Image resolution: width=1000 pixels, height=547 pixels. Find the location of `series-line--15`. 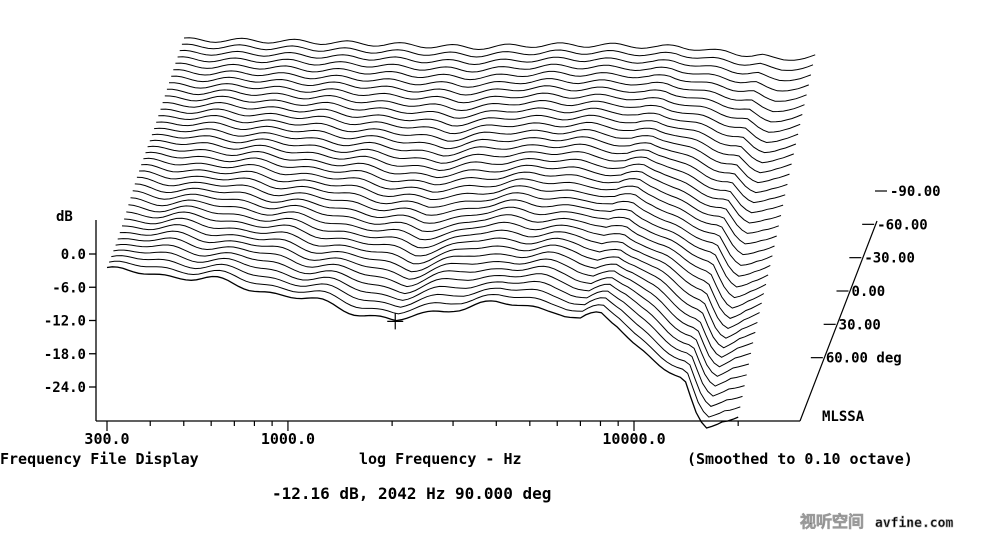

series-line--15 is located at coordinates (467, 173).